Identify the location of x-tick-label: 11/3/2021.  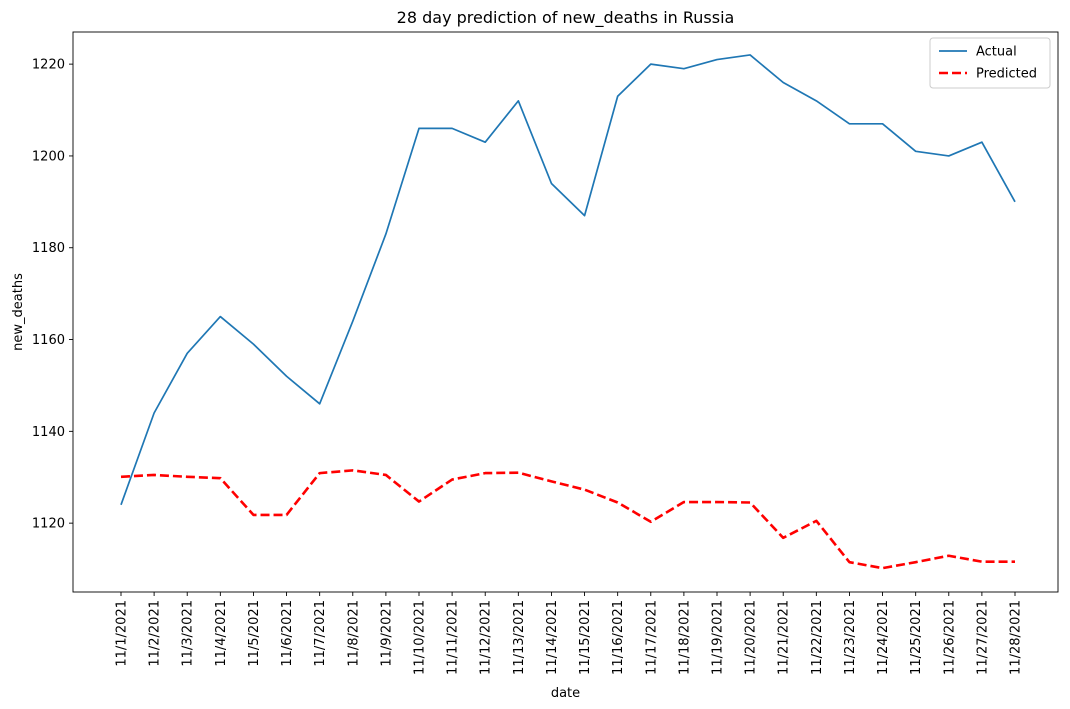
(188, 633).